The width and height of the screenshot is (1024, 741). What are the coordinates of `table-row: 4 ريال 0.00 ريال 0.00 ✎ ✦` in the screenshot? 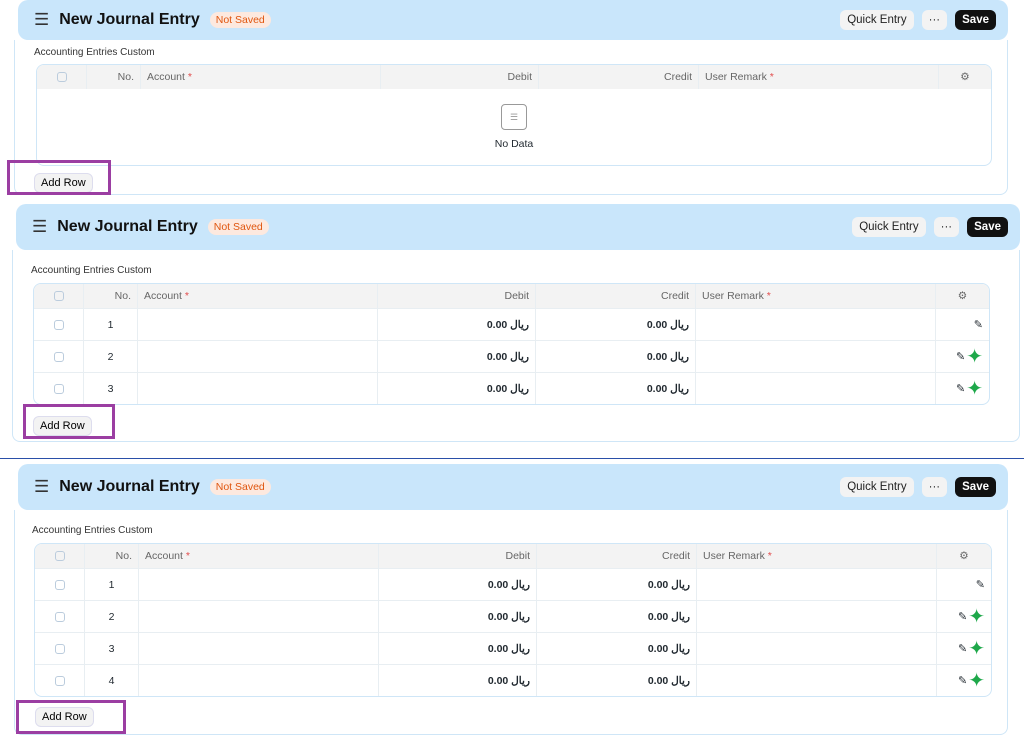 It's located at (513, 680).